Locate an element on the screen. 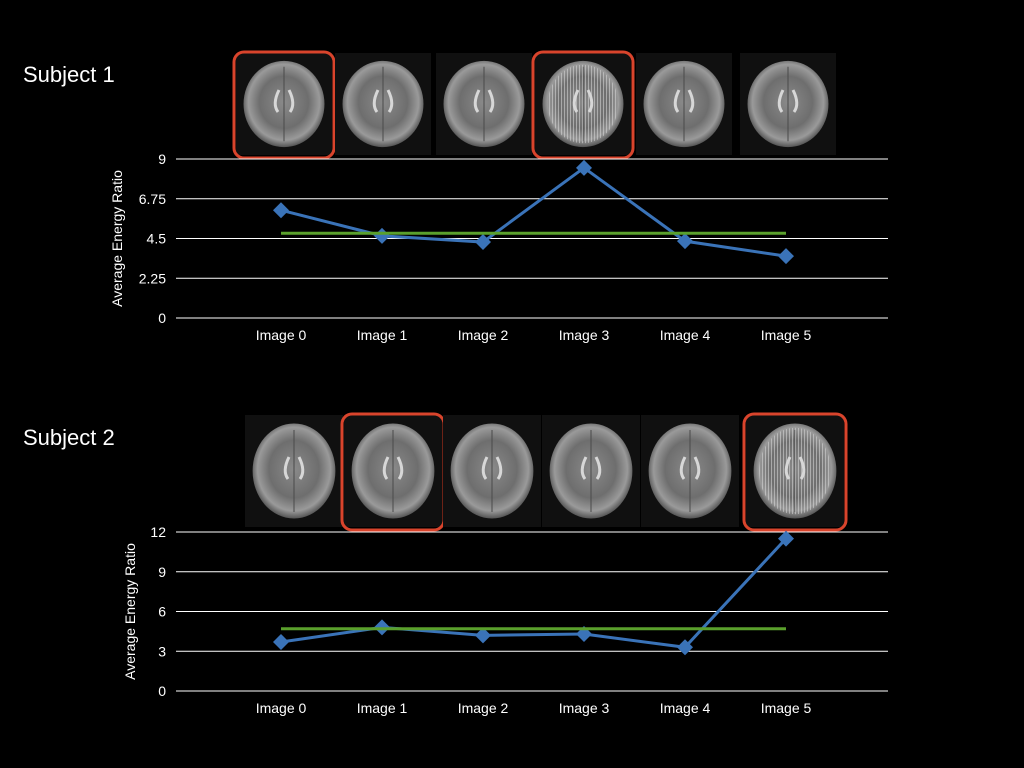  chart-2-xtick-1: Image 1 is located at coordinates (382, 708).